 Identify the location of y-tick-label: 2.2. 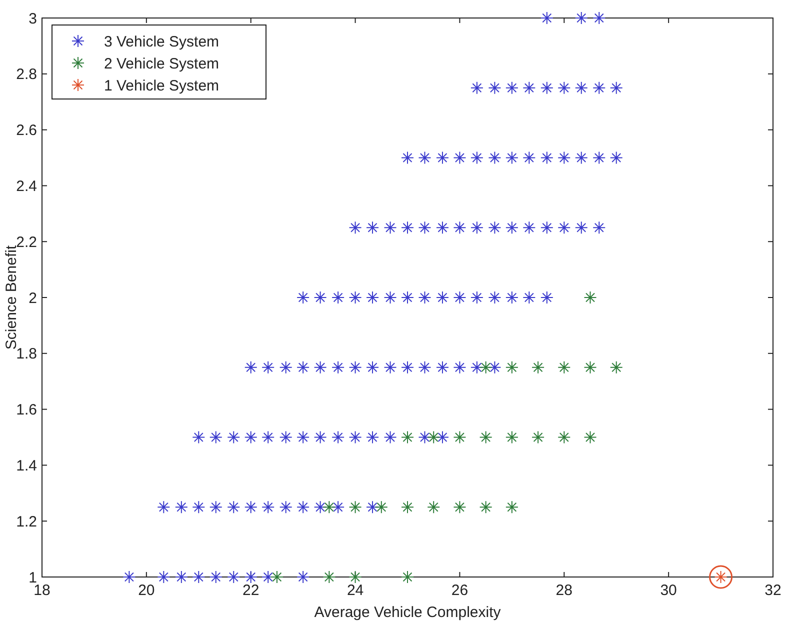
(26, 242).